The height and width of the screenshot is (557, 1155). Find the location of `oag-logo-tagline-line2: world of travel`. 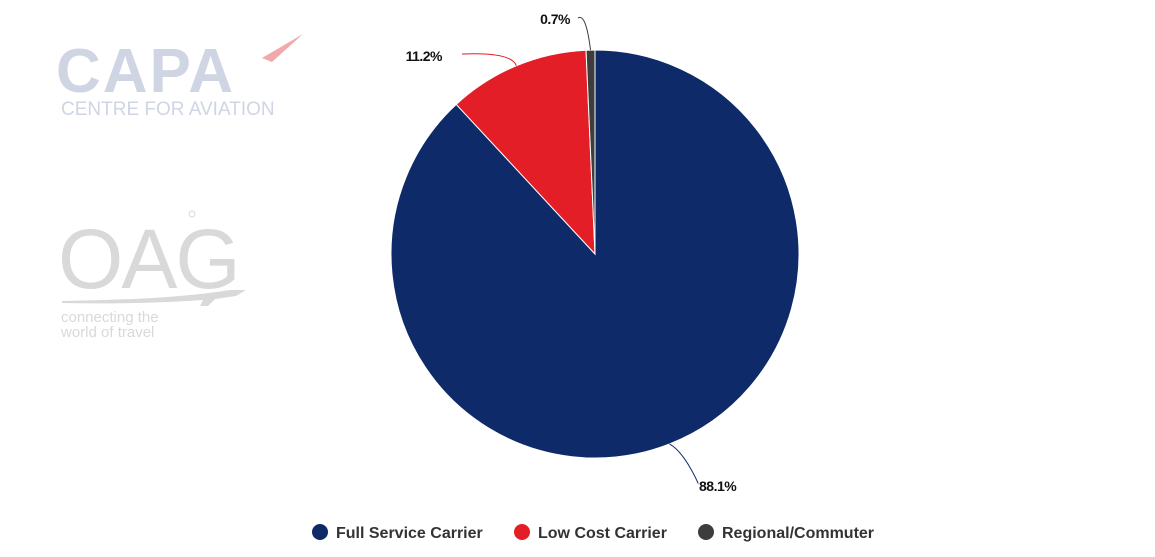

oag-logo-tagline-line2: world of travel is located at coordinates (107, 332).